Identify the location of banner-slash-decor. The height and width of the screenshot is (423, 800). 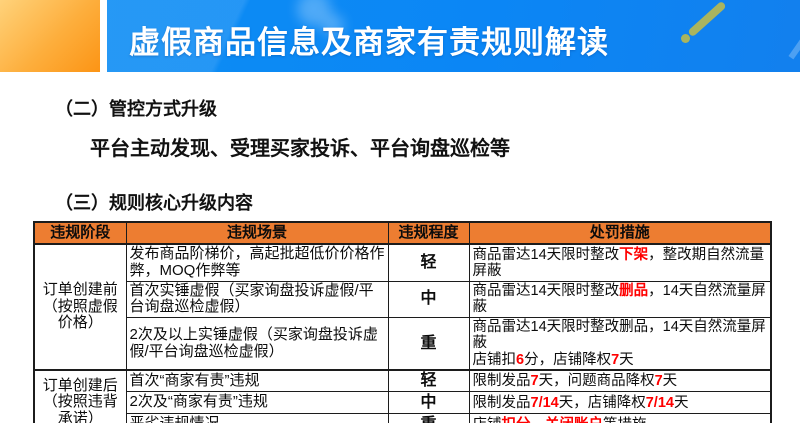
(707, 19).